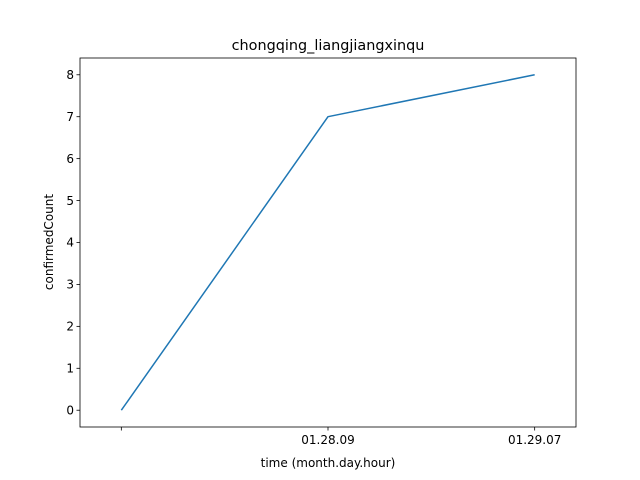  What do you see at coordinates (70, 285) in the screenshot?
I see `y-tick-label: 3` at bounding box center [70, 285].